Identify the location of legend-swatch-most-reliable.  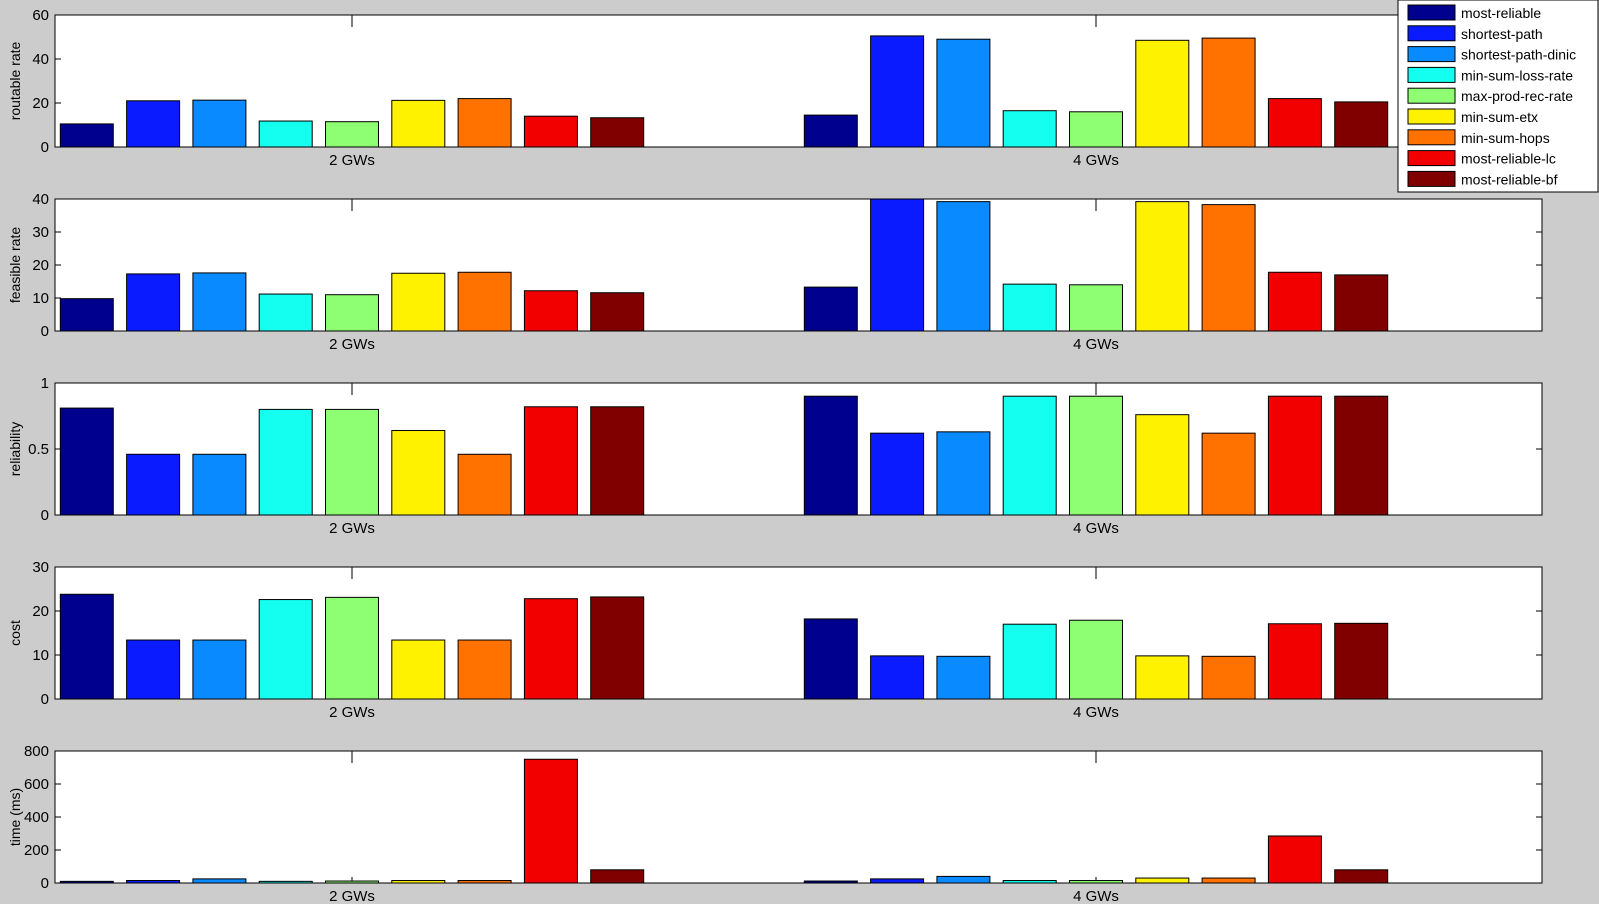
(1431, 12).